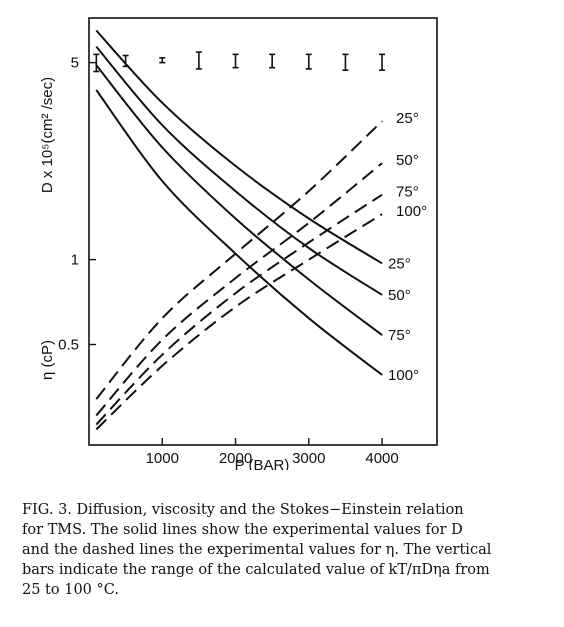  I want to click on solid-line-label: 50°, so click(399, 295).